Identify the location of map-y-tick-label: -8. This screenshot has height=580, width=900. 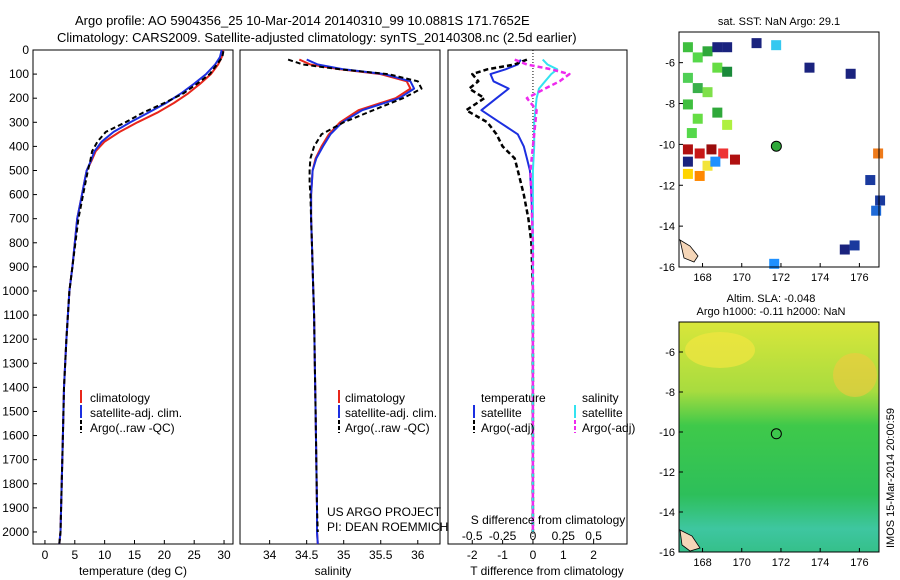
(670, 105).